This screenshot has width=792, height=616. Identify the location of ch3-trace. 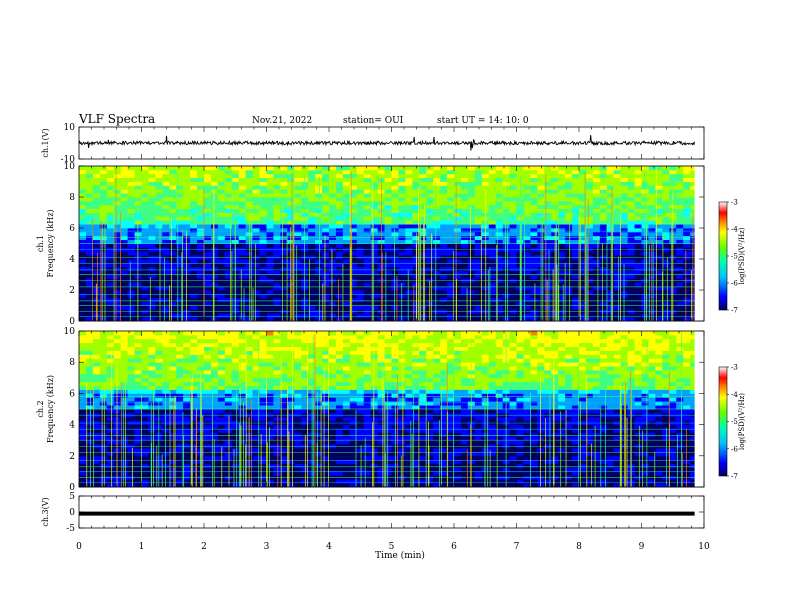
(387, 514).